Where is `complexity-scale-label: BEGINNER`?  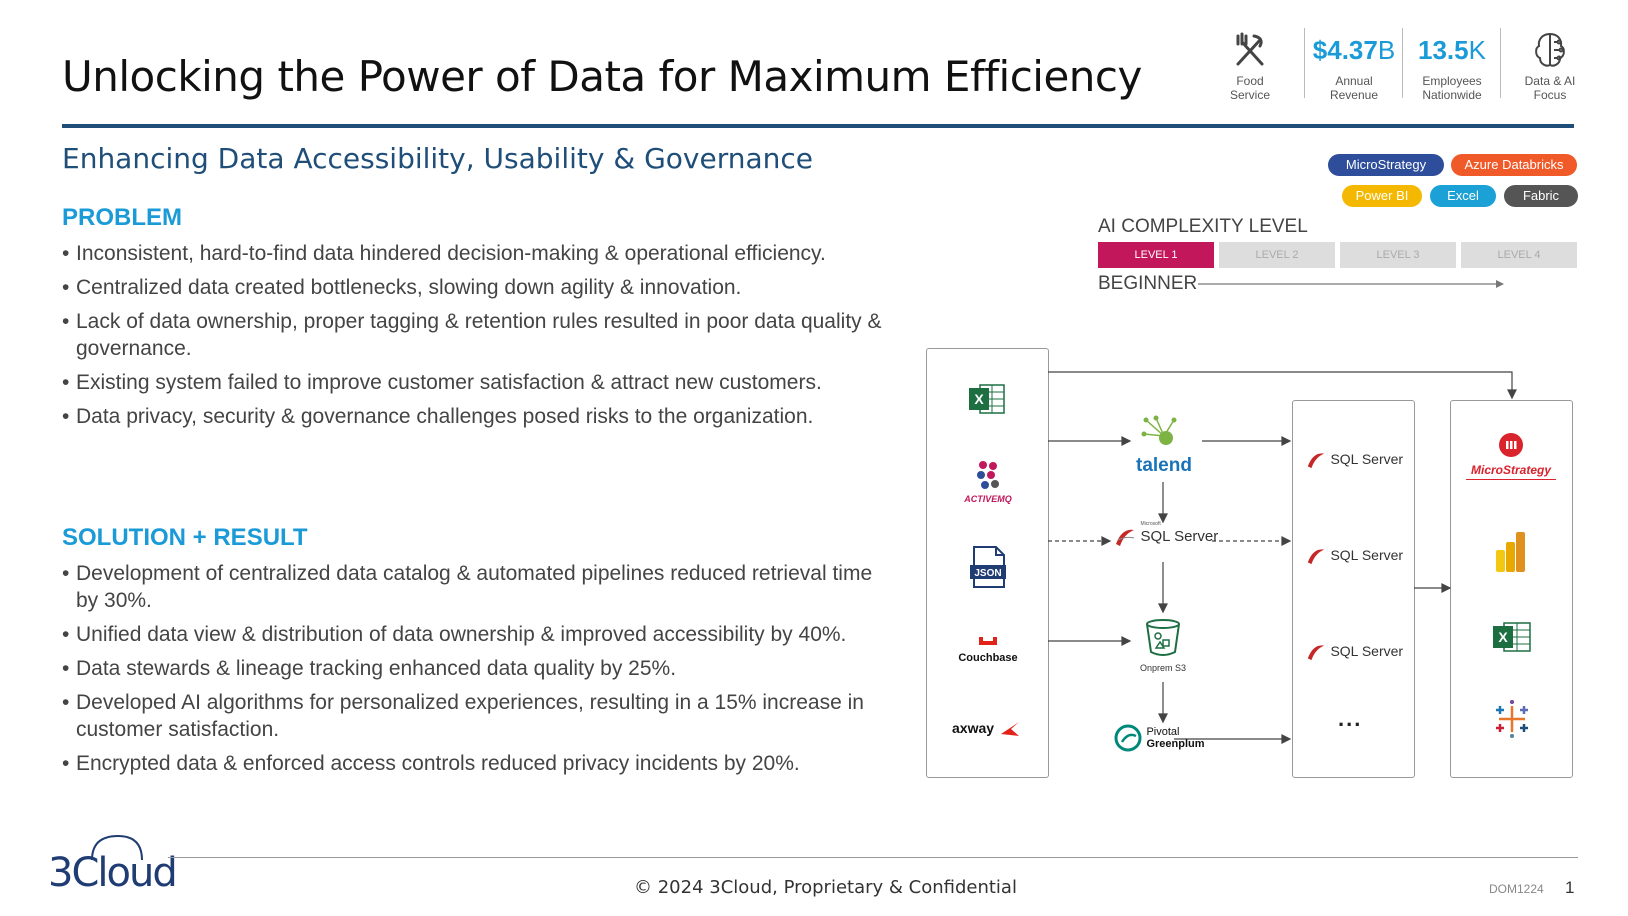 complexity-scale-label: BEGINNER is located at coordinates (1148, 283).